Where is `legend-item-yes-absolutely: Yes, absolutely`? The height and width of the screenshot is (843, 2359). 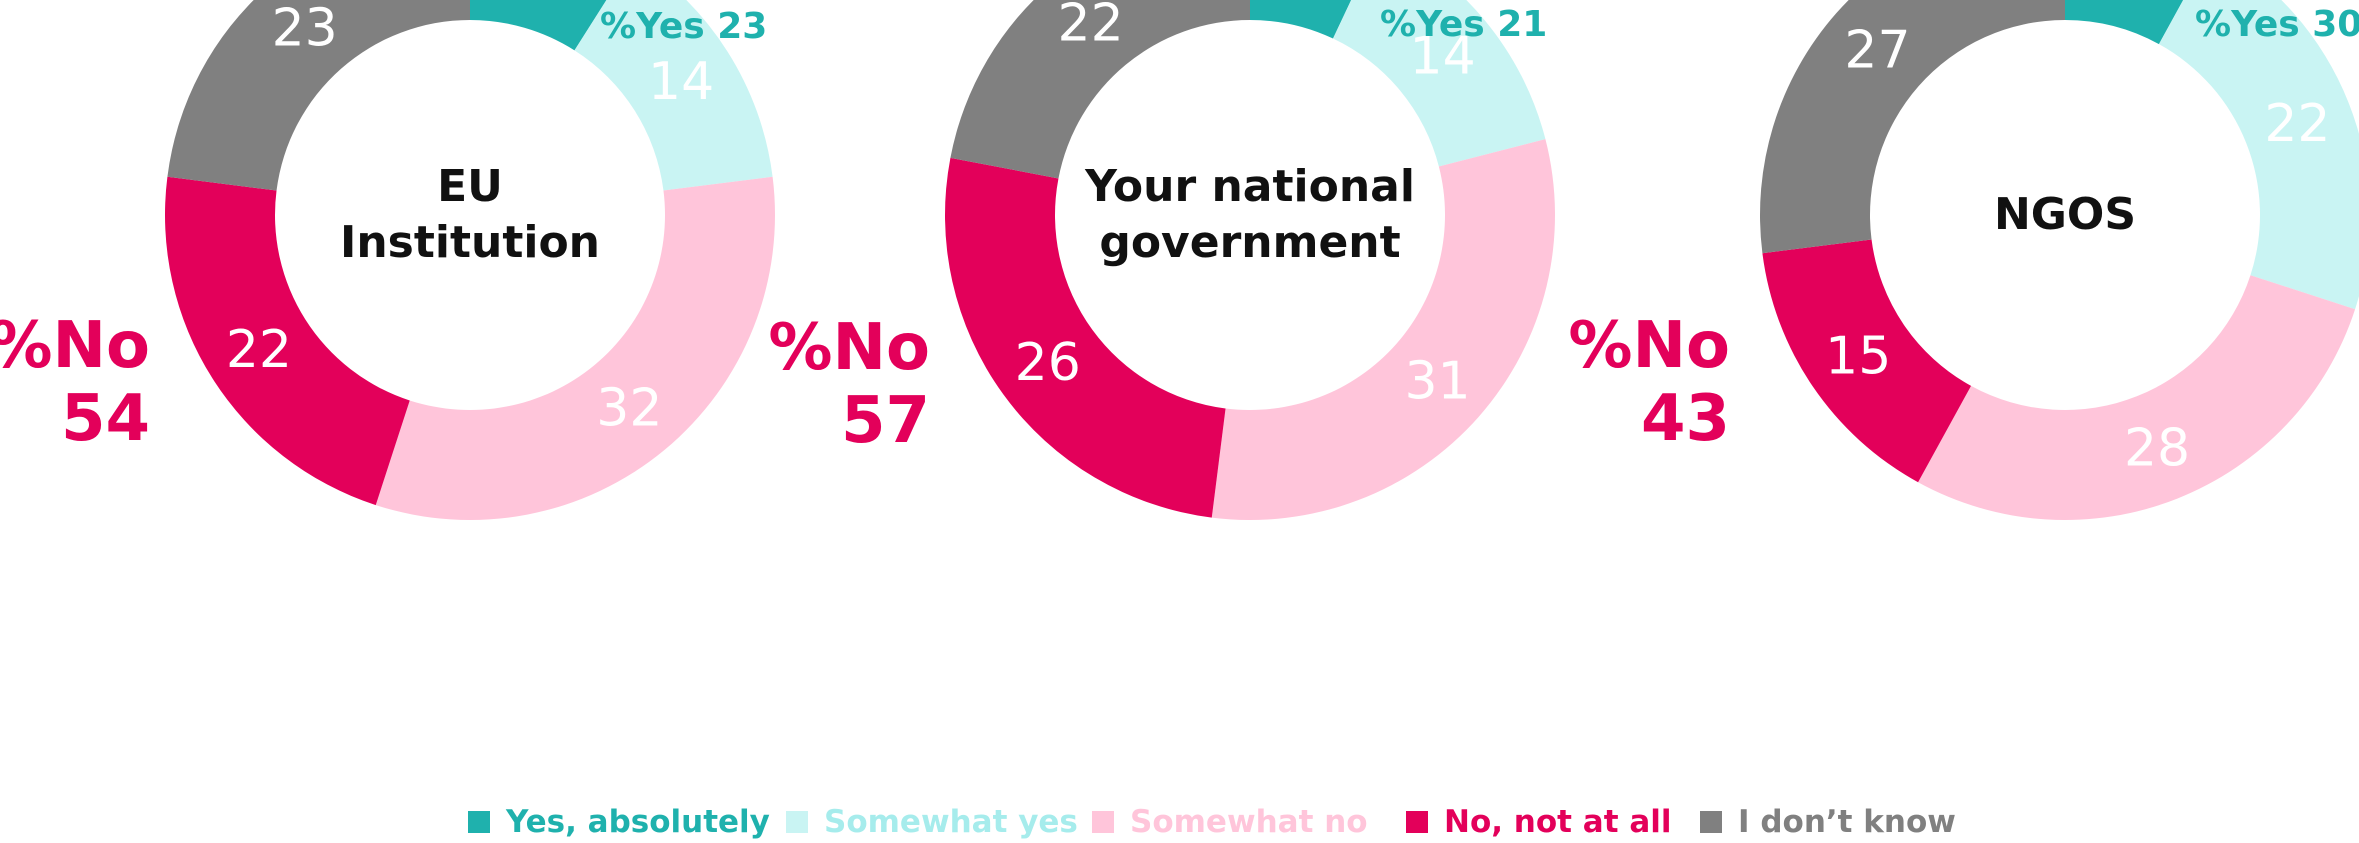
legend-item-yes-absolutely: Yes, absolutely is located at coordinates (619, 822).